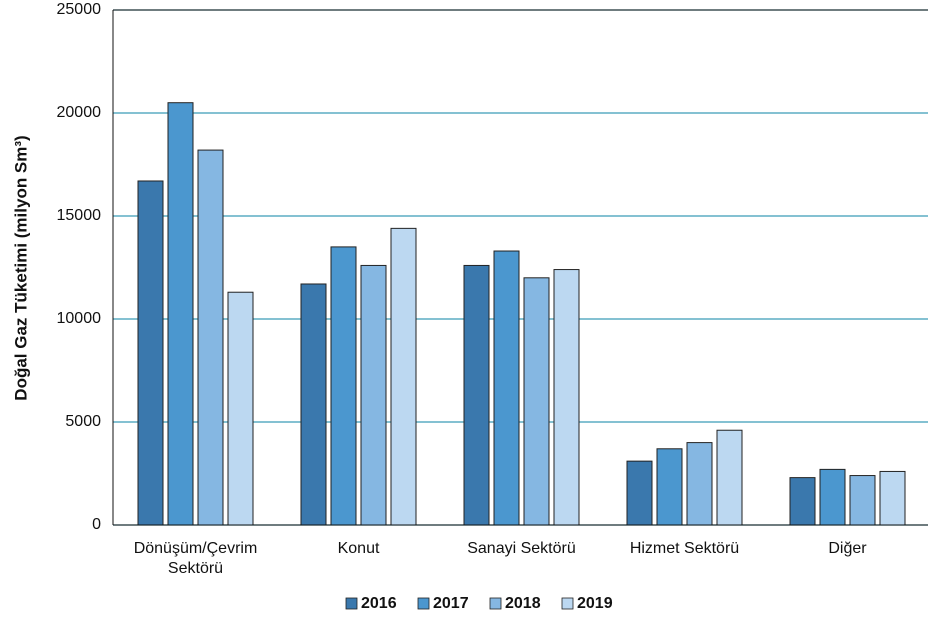  I want to click on x-tick-label: Konut, so click(358, 548).